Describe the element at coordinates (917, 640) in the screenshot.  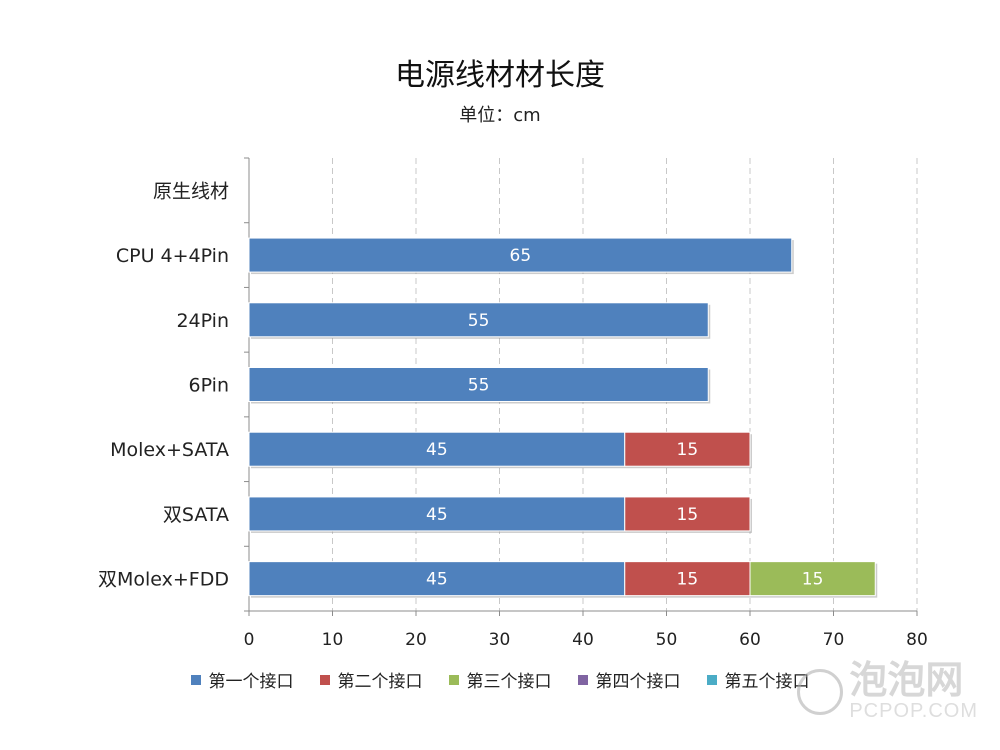
I see `x-tick-label: 80` at that location.